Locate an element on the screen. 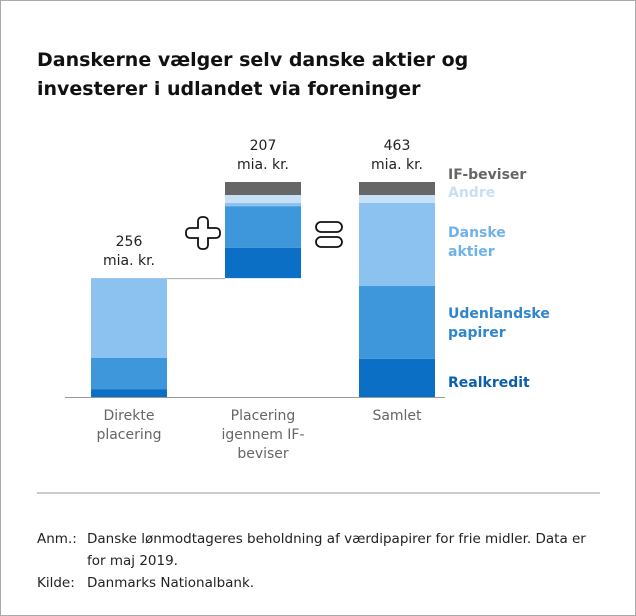 The height and width of the screenshot is (616, 636). x-tick-label: Direkte placering is located at coordinates (129, 425).